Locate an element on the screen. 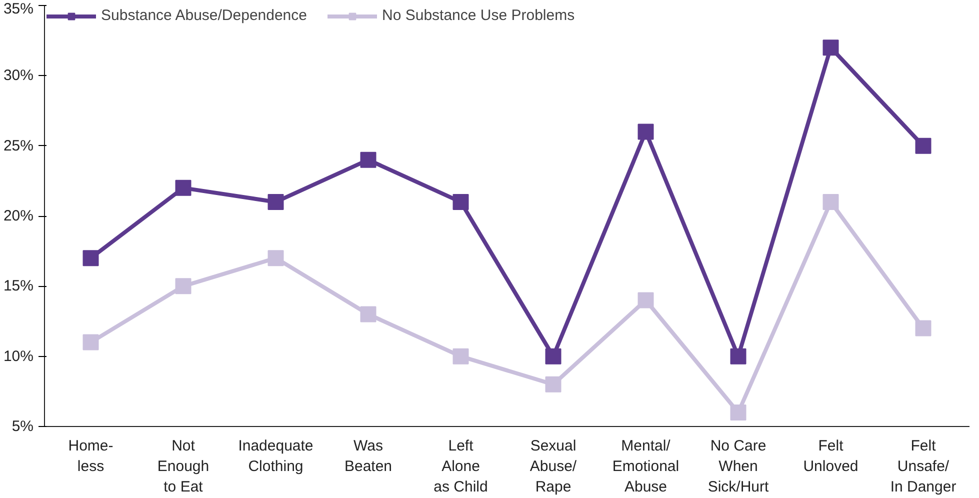 This screenshot has width=979, height=498. x-tick-label: Home- less is located at coordinates (91, 456).